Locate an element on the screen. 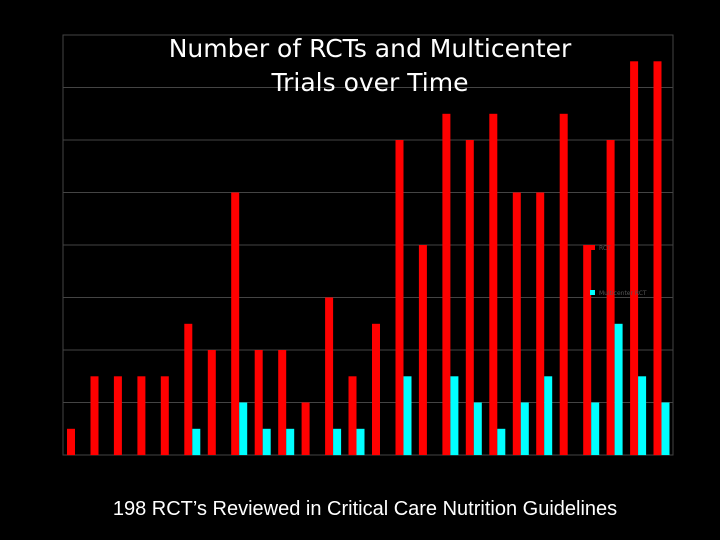 Image resolution: width=720 pixels, height=540 pixels. chart-legend: RCT Multicenter RCT is located at coordinates (618, 271).